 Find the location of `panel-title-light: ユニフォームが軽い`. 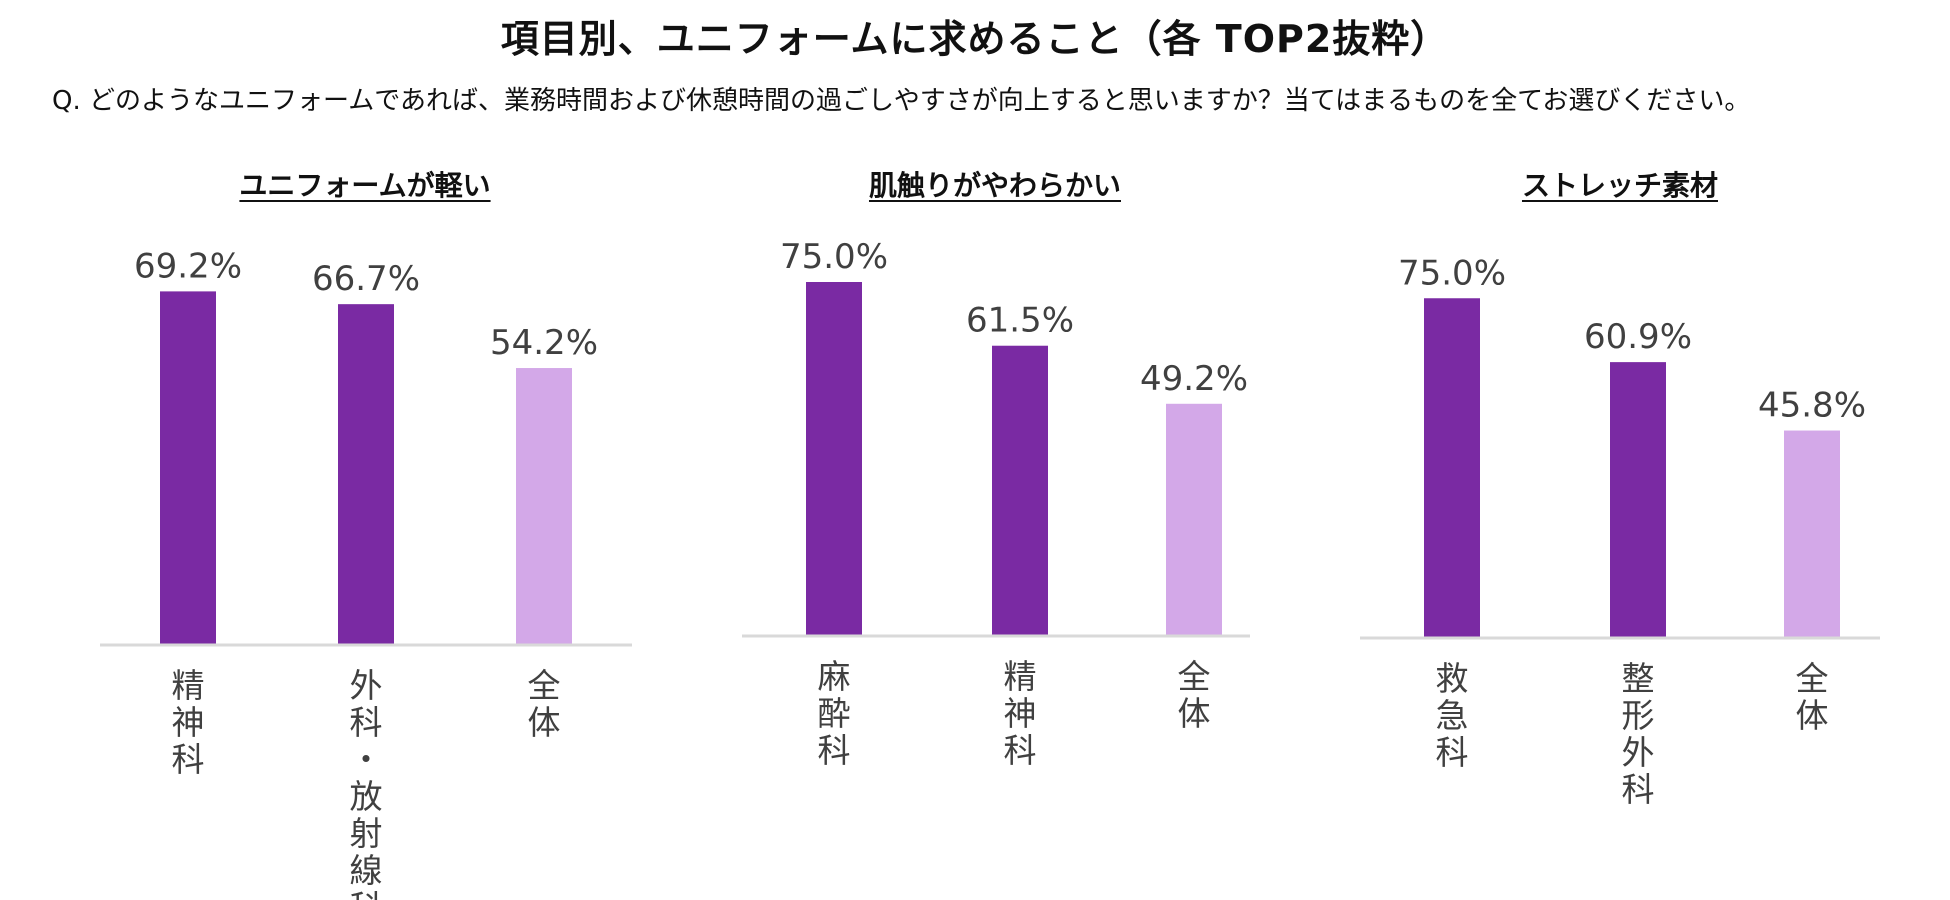

panel-title-light: ユニフォームが軽い is located at coordinates (365, 185).